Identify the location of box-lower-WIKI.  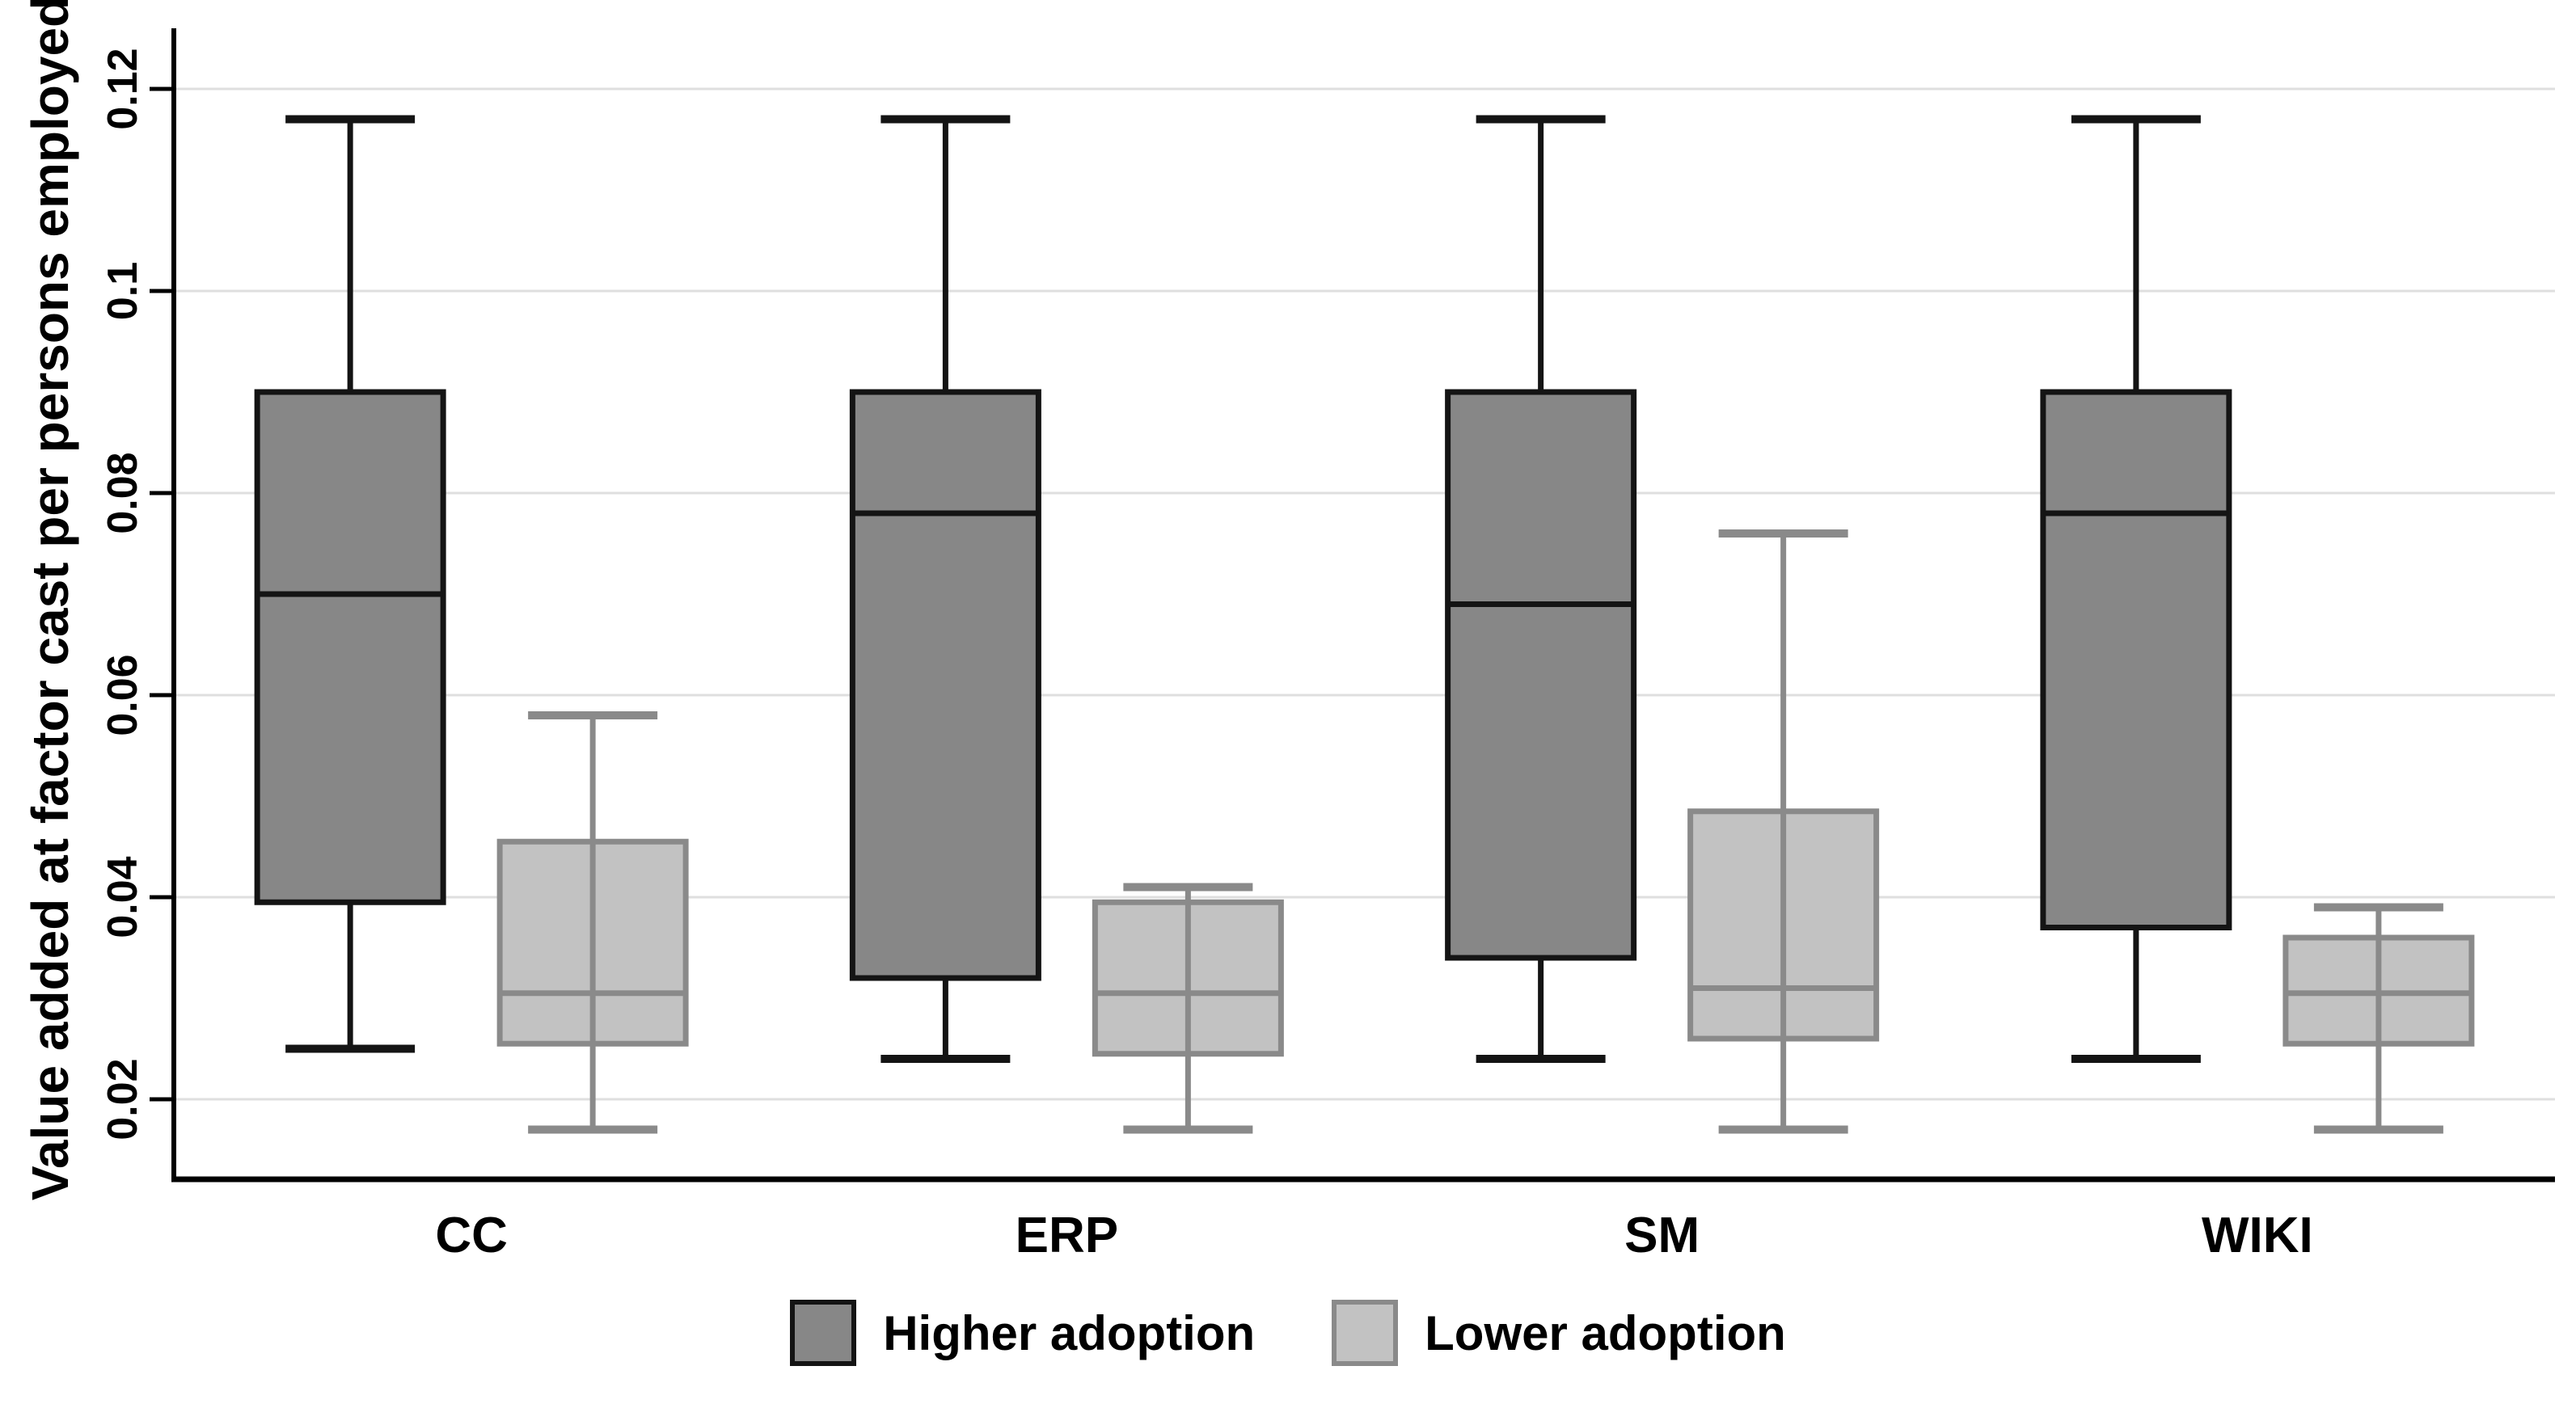
(2379, 1019).